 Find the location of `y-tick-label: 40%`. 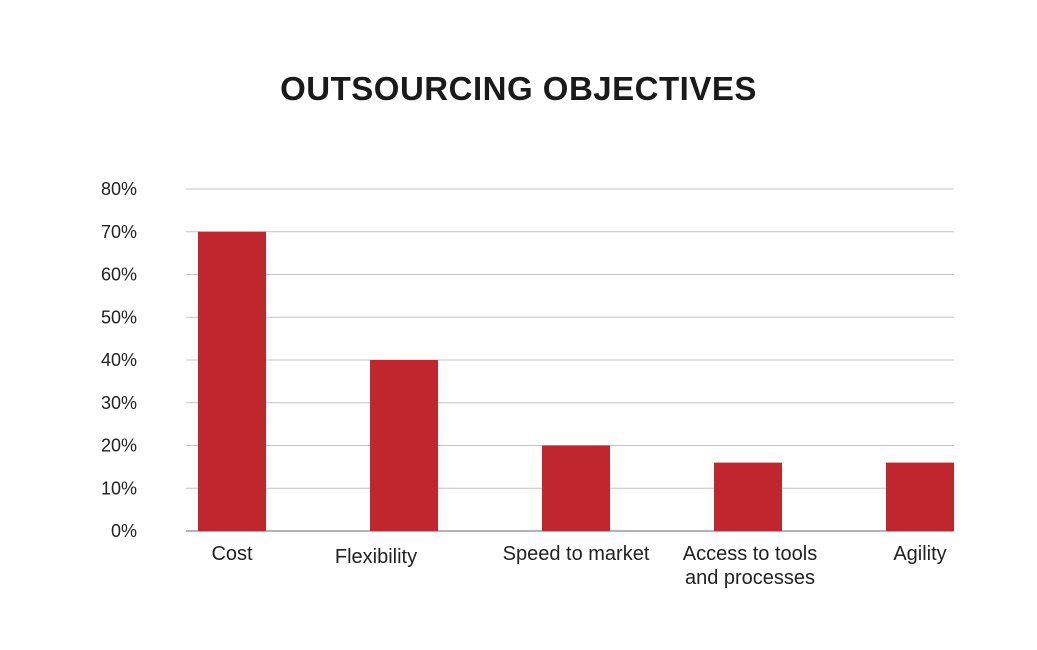

y-tick-label: 40% is located at coordinates (119, 360).